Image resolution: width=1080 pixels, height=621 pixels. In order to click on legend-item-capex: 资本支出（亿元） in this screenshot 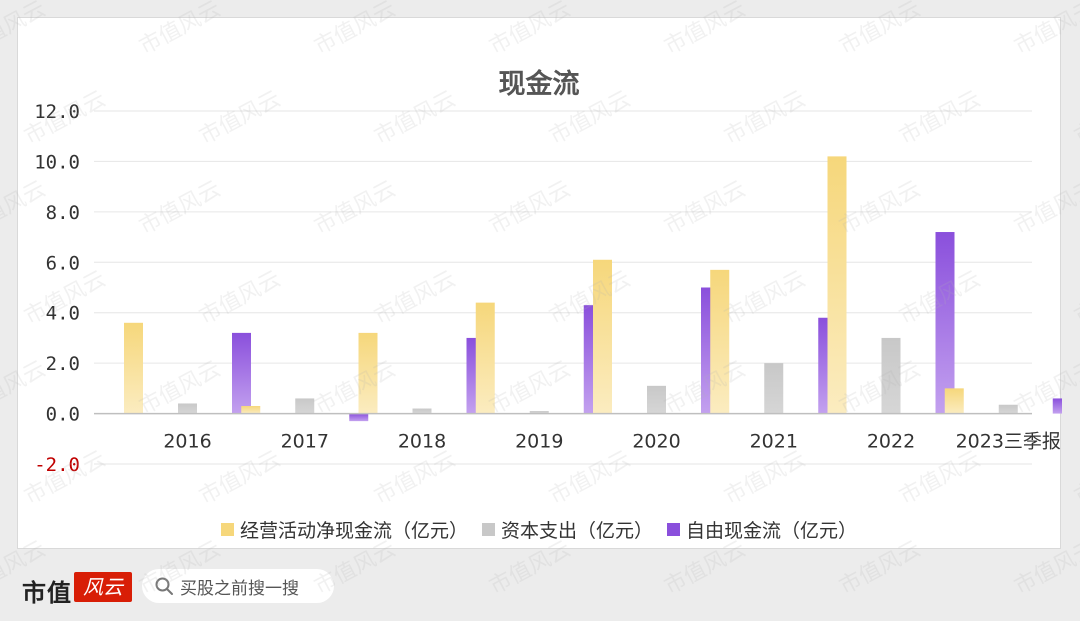, I will do `click(567, 529)`.